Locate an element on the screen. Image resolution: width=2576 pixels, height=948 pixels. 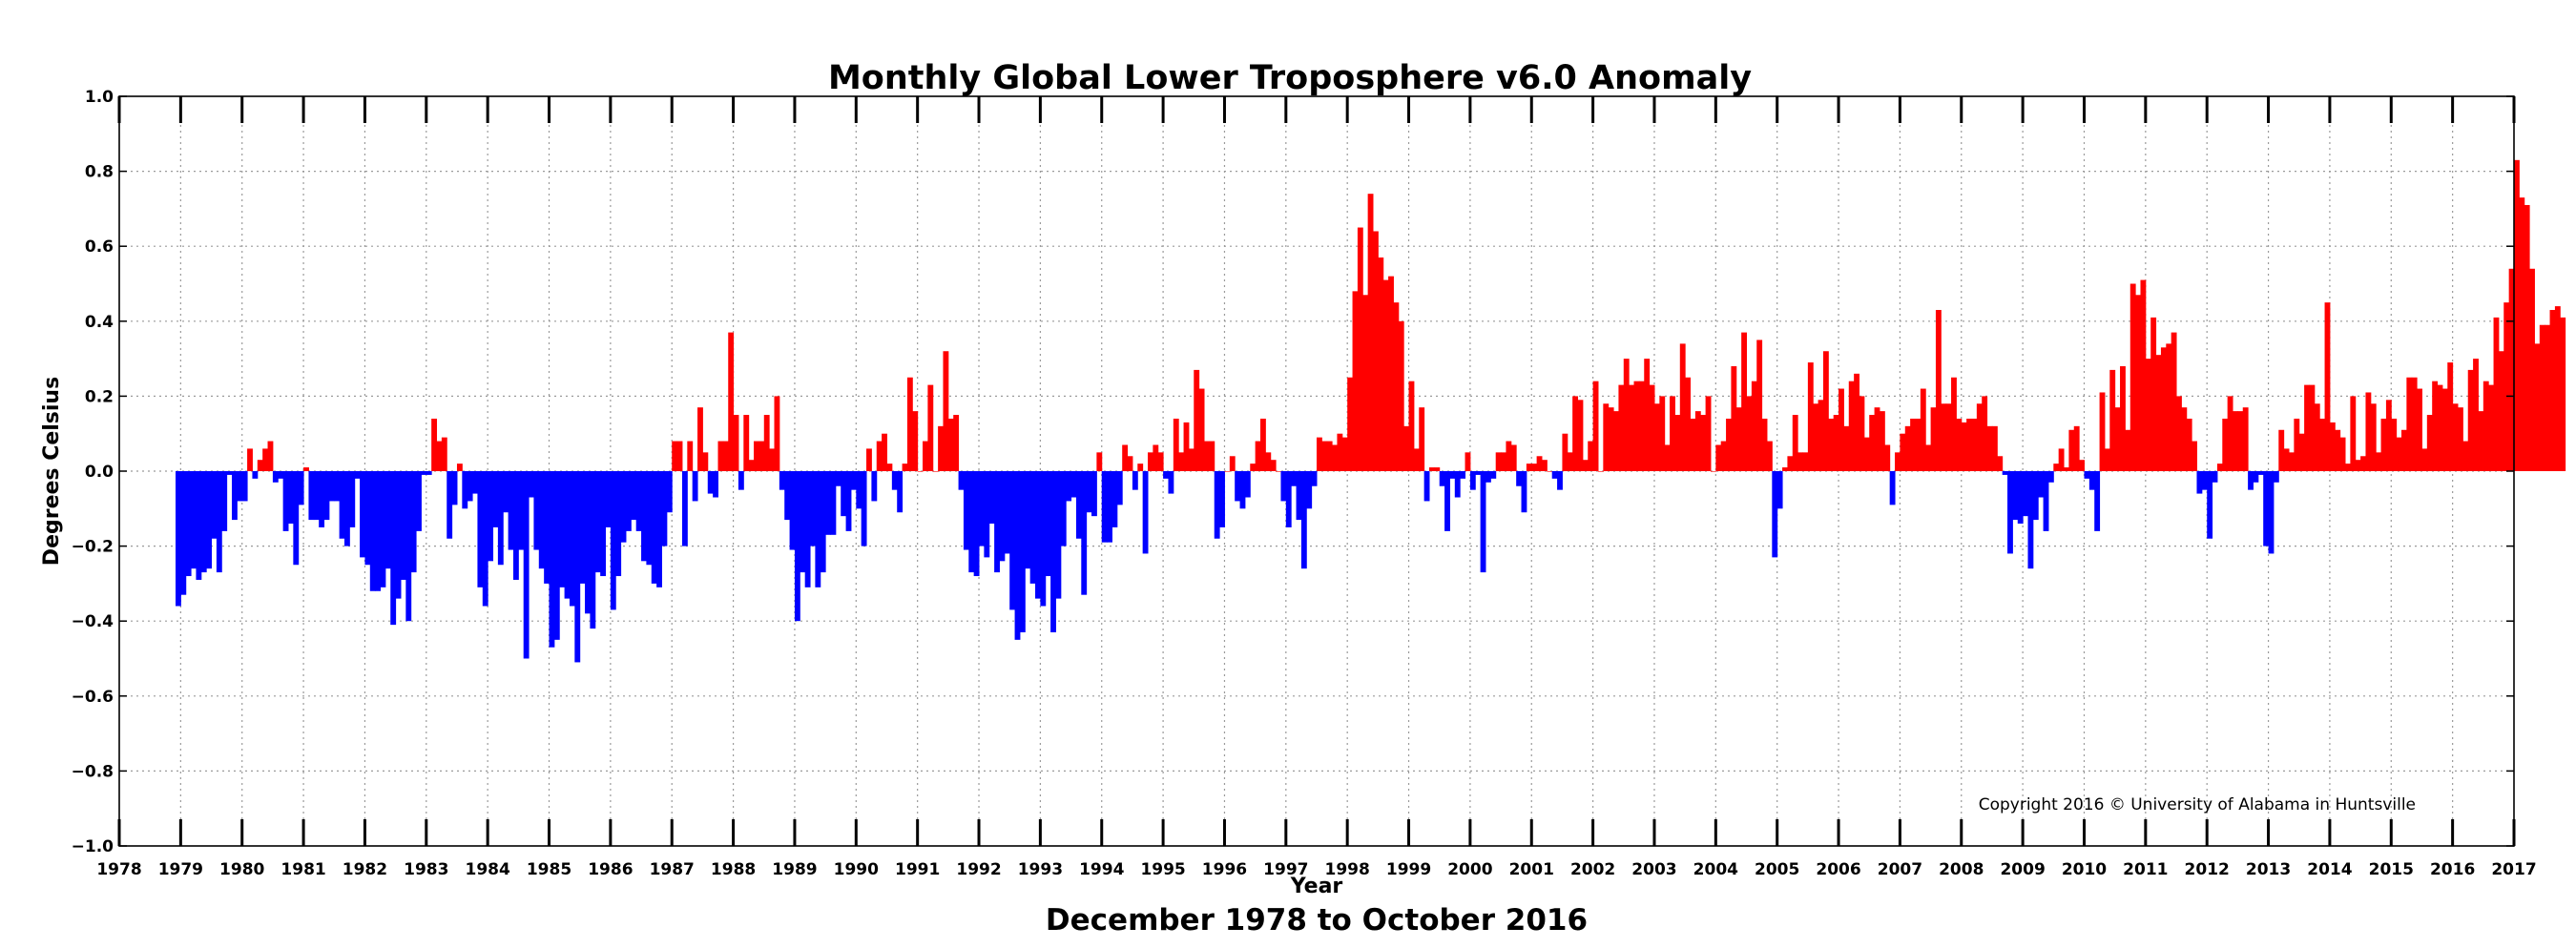
x-tick-label: 2006 is located at coordinates (1838, 869).